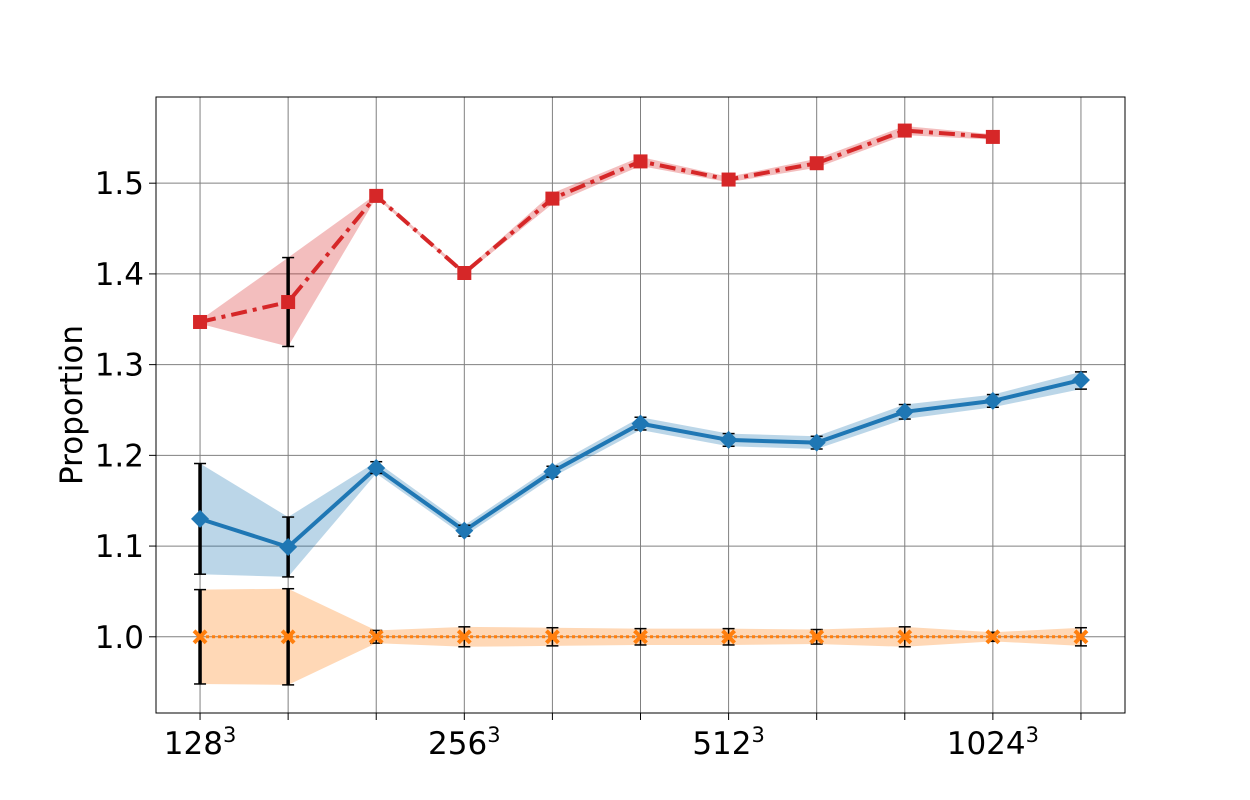  What do you see at coordinates (457, 744) in the screenshot?
I see `x-tick-label-base: 256` at bounding box center [457, 744].